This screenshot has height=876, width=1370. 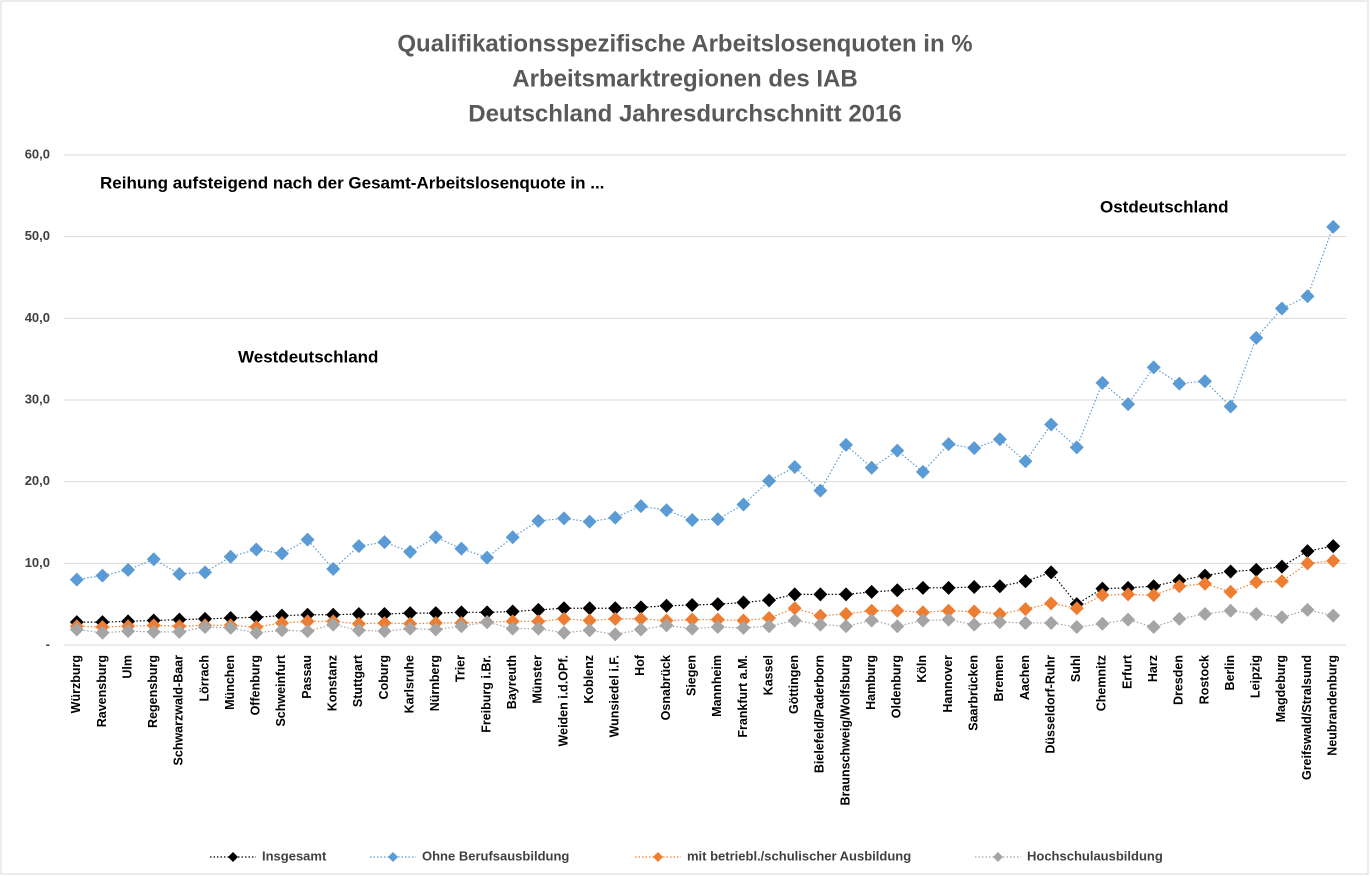 What do you see at coordinates (563, 700) in the screenshot?
I see `x-tick-label: Weiden i.d.OPf.` at bounding box center [563, 700].